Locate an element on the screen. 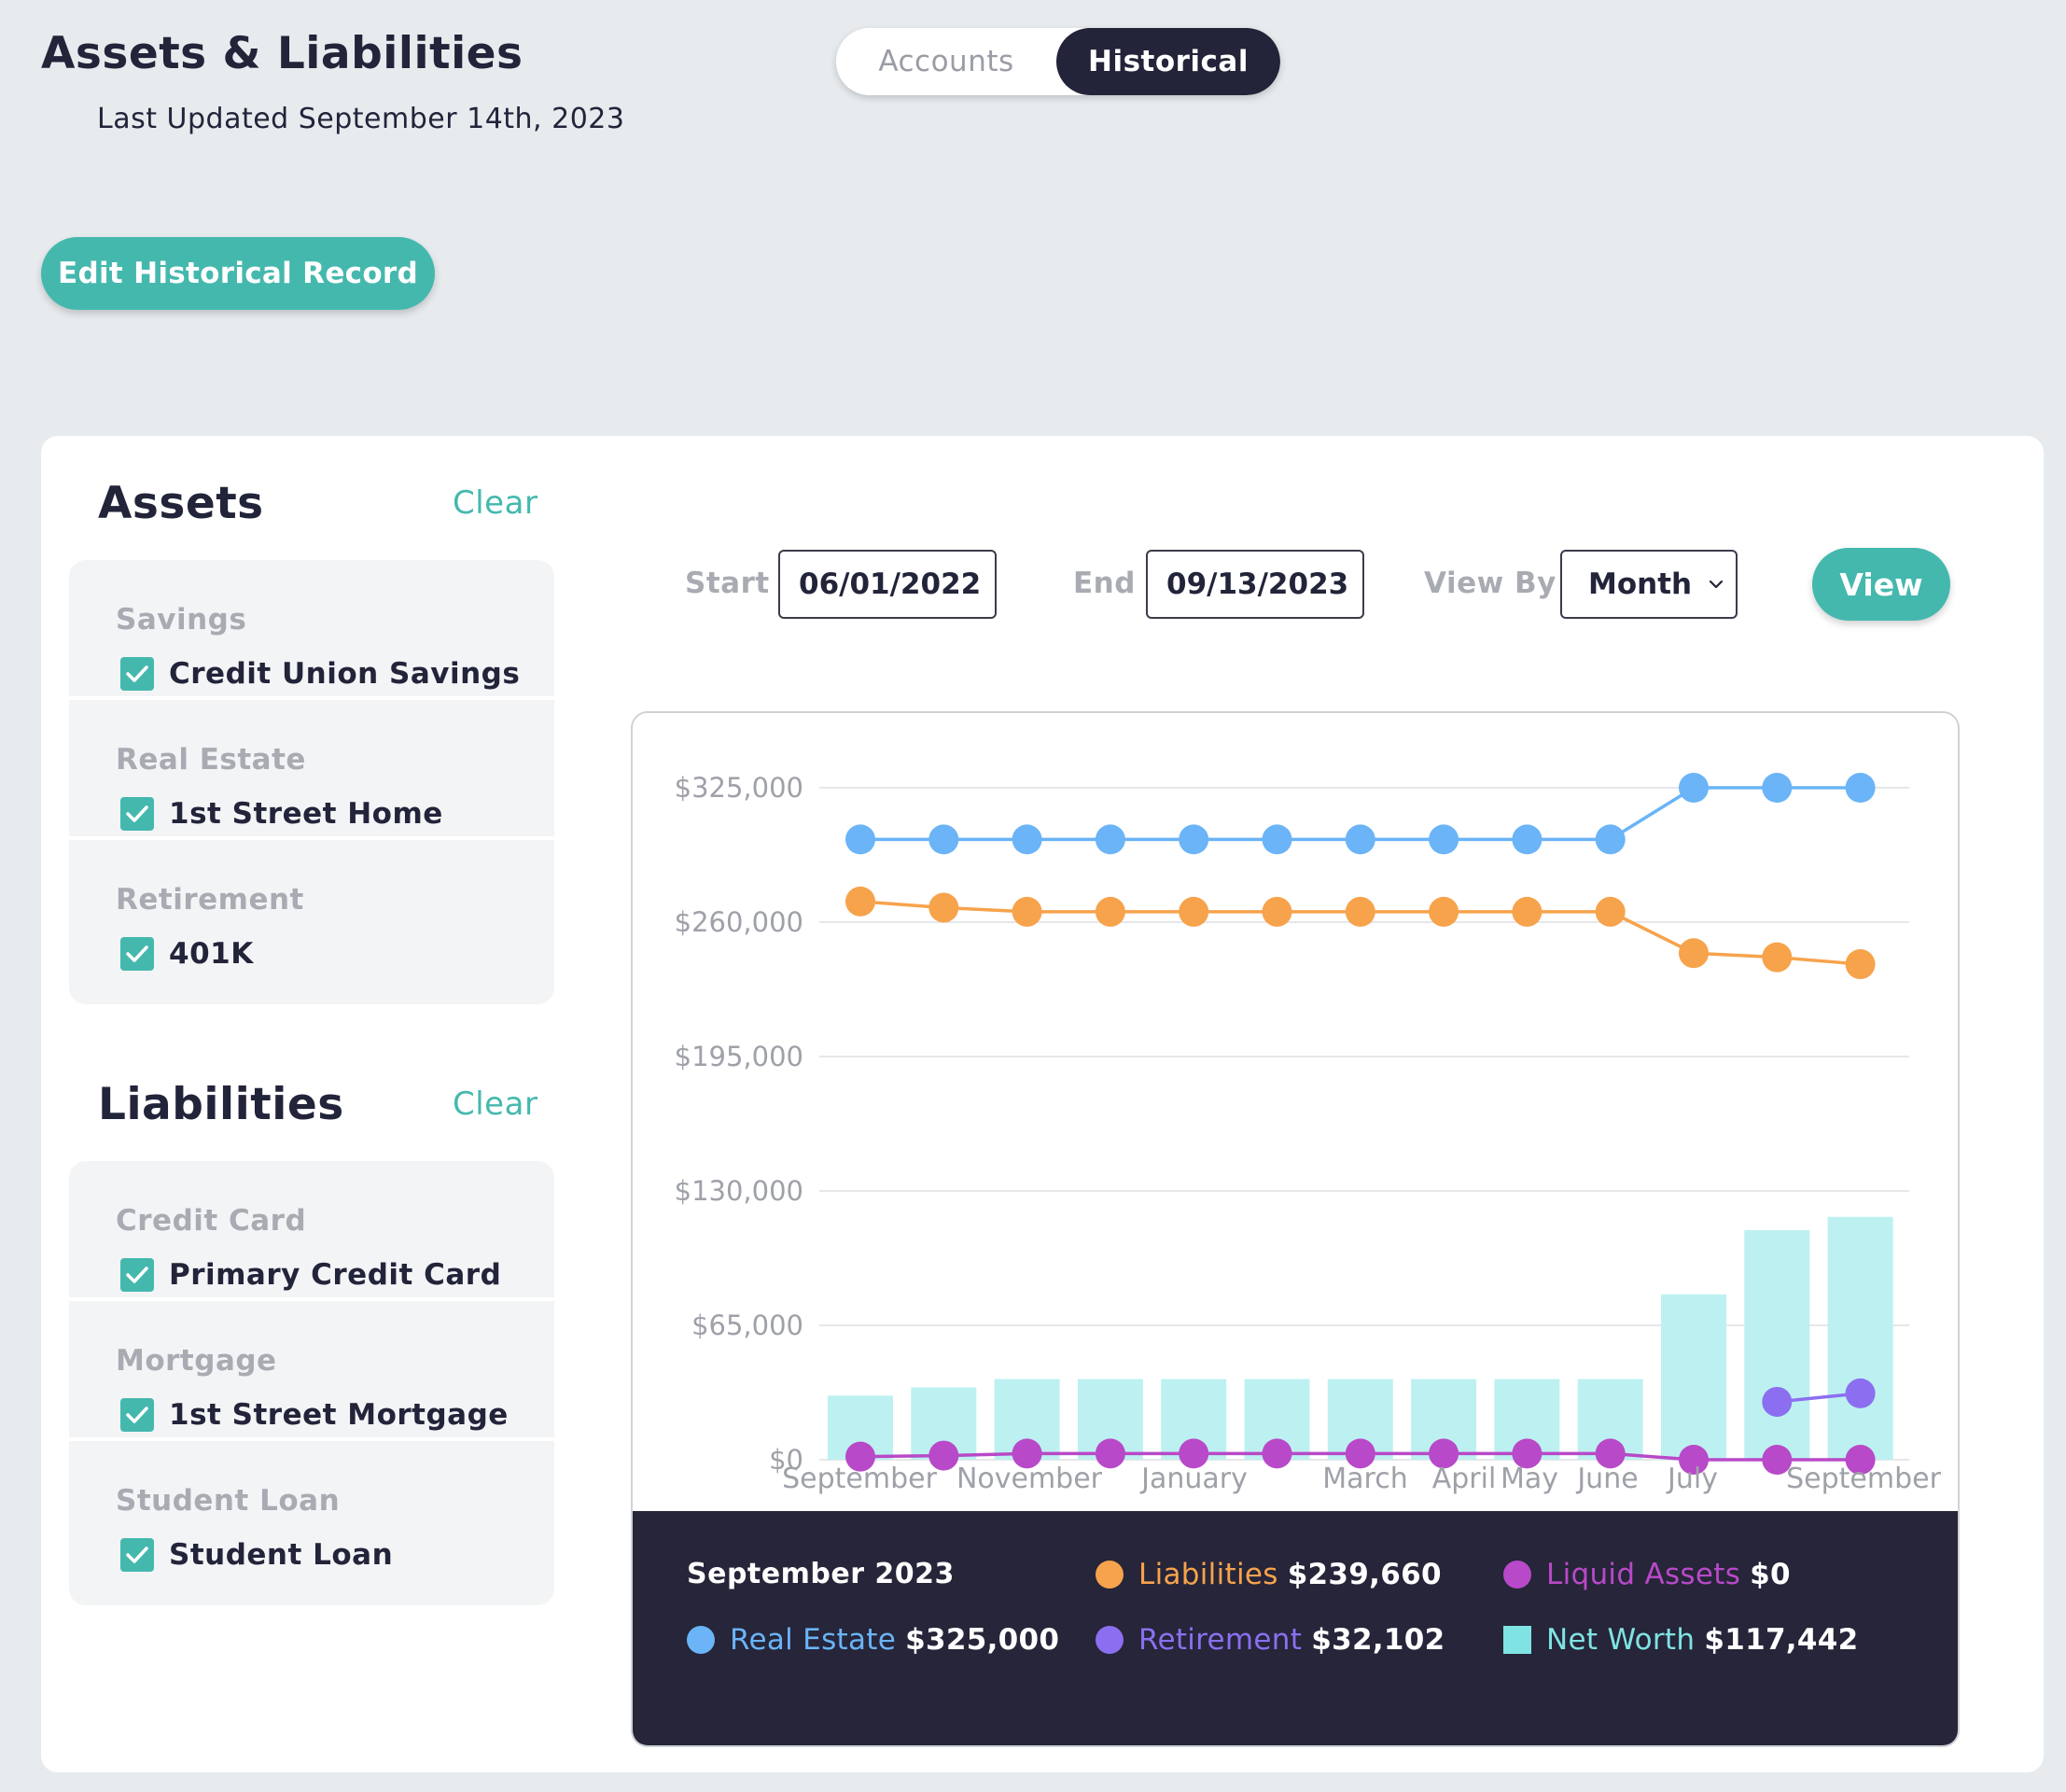  legend-liquid-assets: Liquid Assets $0 is located at coordinates (1647, 1574).